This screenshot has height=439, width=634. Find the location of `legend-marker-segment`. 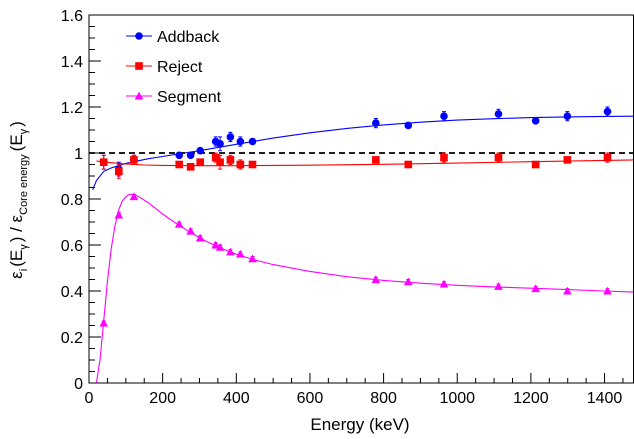

legend-marker-segment is located at coordinates (139, 95).